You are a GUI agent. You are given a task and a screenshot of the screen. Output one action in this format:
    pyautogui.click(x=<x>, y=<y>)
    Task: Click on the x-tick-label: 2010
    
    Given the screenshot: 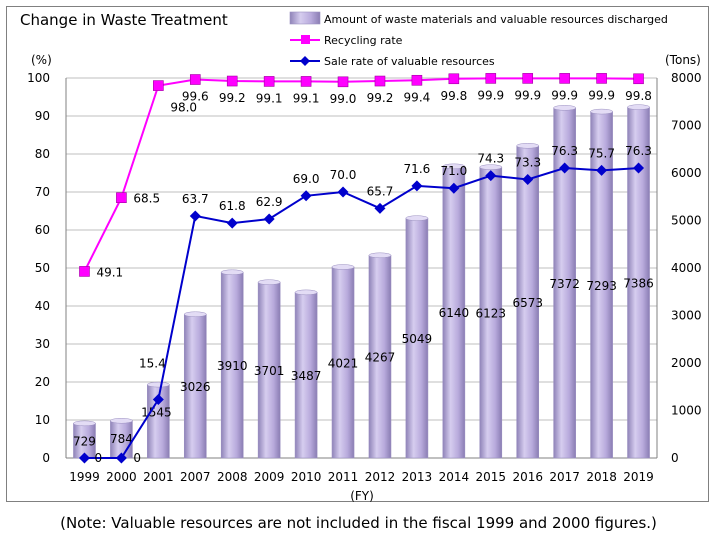 What is the action you would take?
    pyautogui.click(x=306, y=477)
    